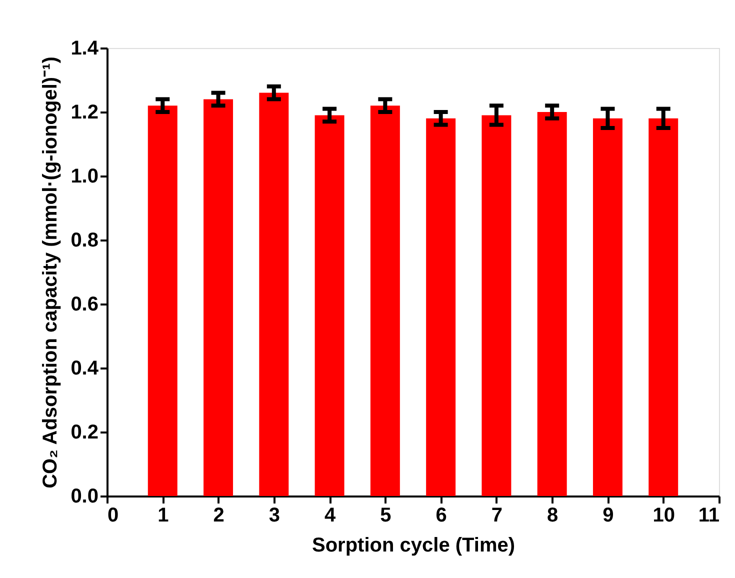 This screenshot has width=735, height=578. Describe the element at coordinates (330, 515) in the screenshot. I see `x-tick-label: 4` at that location.